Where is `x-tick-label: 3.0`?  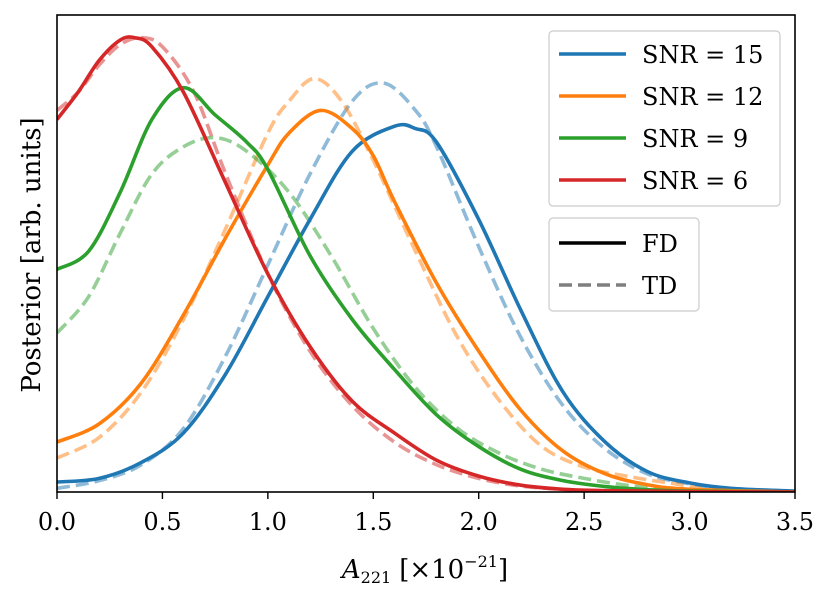 x-tick-label: 3.0 is located at coordinates (689, 522).